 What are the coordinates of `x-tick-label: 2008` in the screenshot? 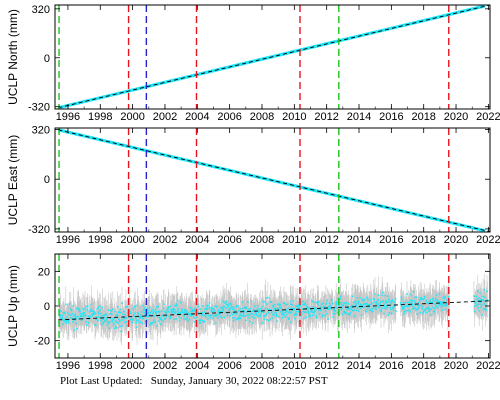 It's located at (262, 366).